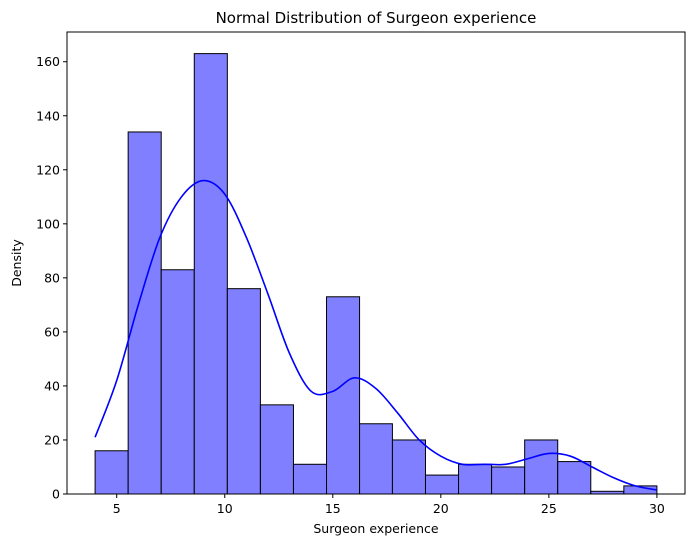 The width and height of the screenshot is (695, 547). I want to click on y-axis: 0 20 40 60 80 100 120 140 160, so click(51, 278).